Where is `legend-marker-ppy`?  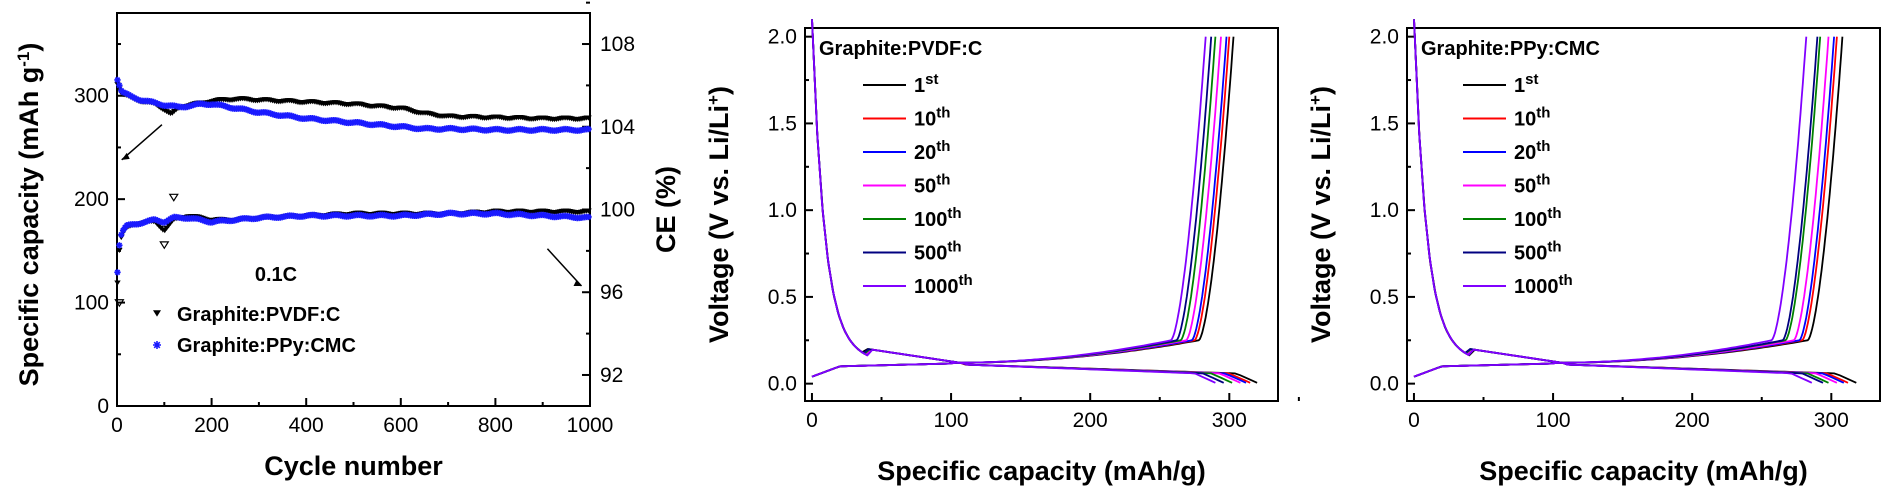
legend-marker-ppy is located at coordinates (157, 345).